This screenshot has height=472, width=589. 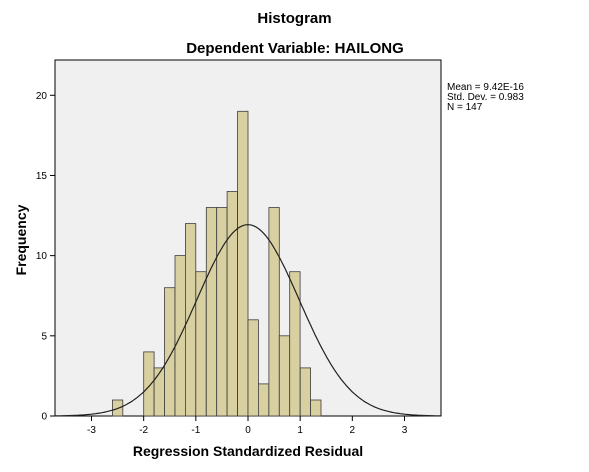 What do you see at coordinates (195, 430) in the screenshot?
I see `x-tick-label: -1` at bounding box center [195, 430].